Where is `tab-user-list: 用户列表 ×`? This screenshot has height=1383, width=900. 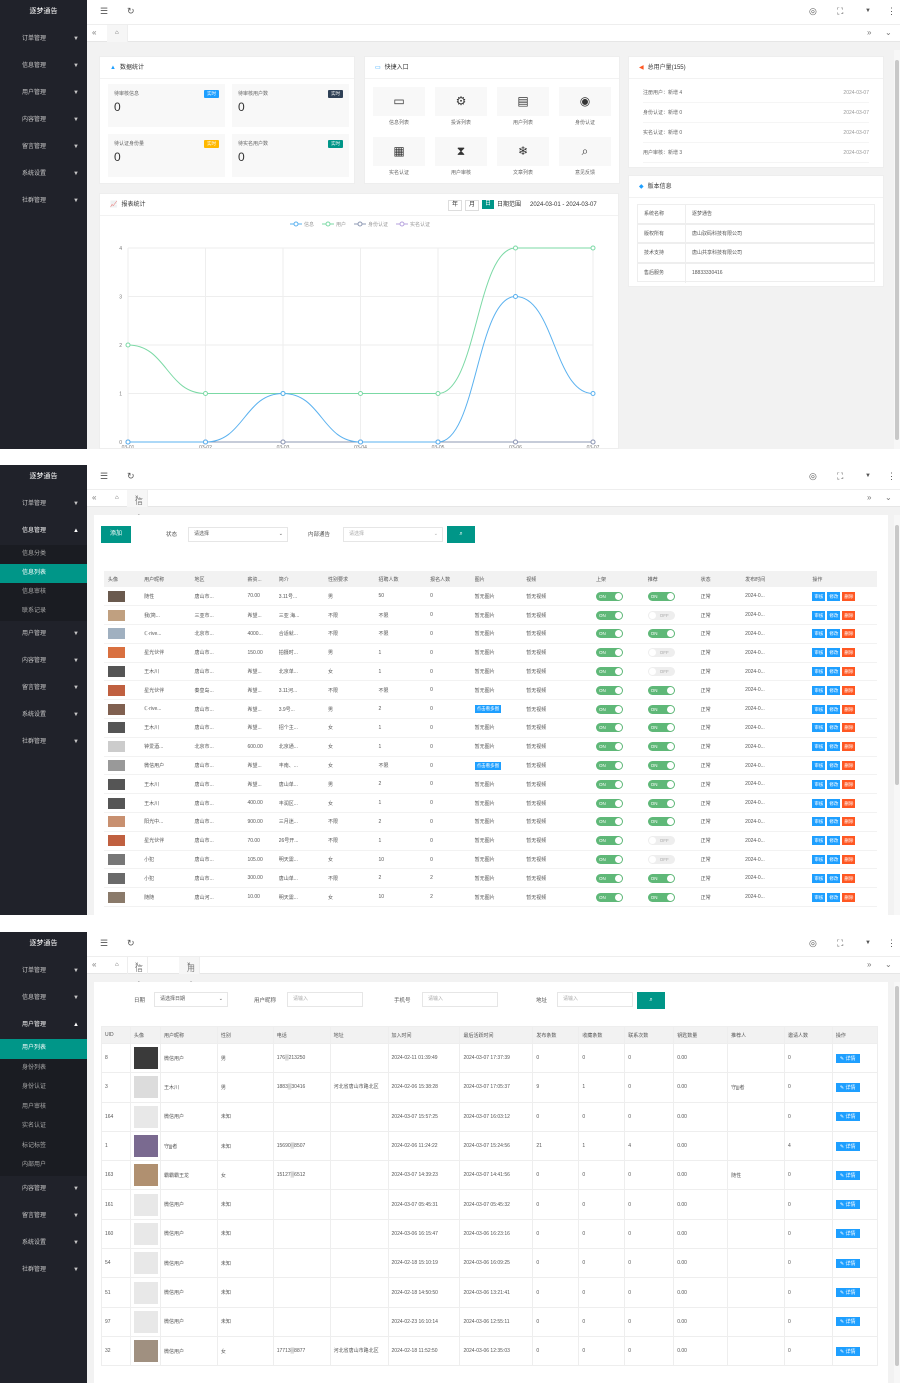 tab-user-list: 用户列表 × is located at coordinates (189, 990).